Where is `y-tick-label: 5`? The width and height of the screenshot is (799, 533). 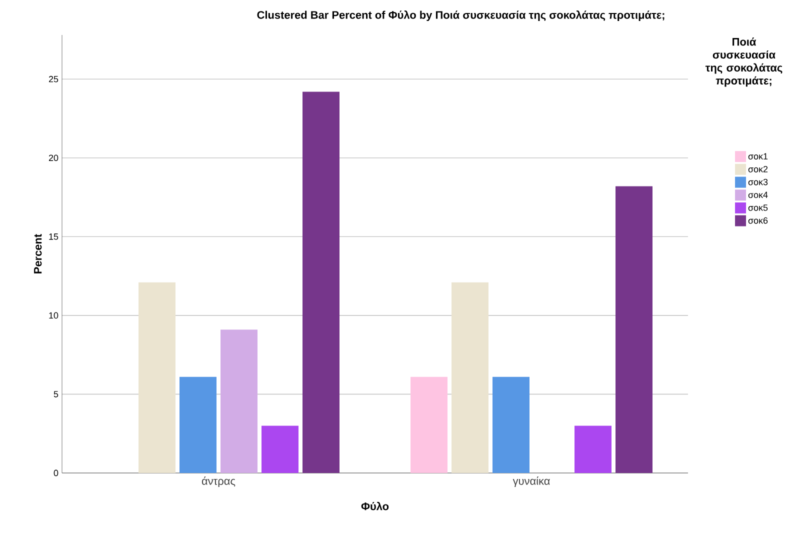 y-tick-label: 5 is located at coordinates (56, 394).